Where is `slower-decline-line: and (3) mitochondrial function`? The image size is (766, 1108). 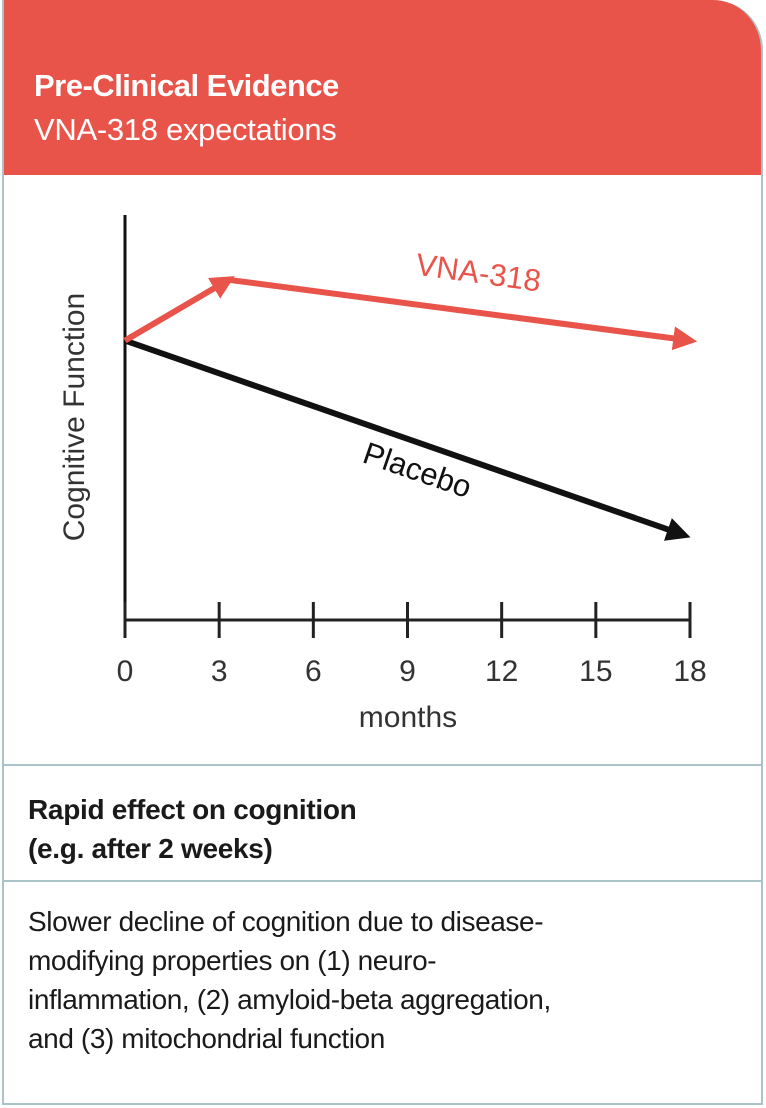 slower-decline-line: and (3) mitochondrial function is located at coordinates (206, 1038).